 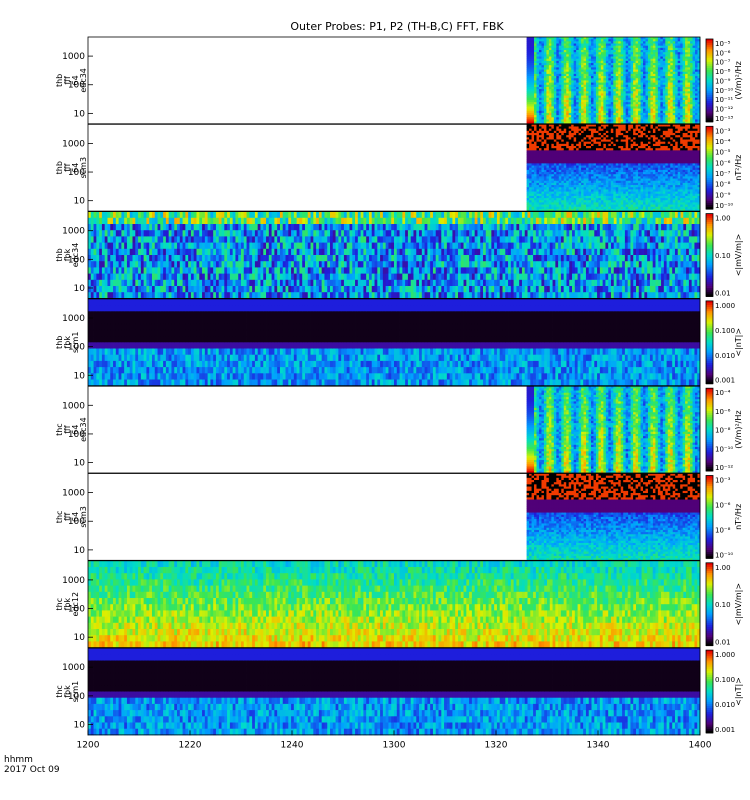 What do you see at coordinates (724, 109) in the screenshot?
I see `colorbar-tick-label: 10⁻¹²` at bounding box center [724, 109].